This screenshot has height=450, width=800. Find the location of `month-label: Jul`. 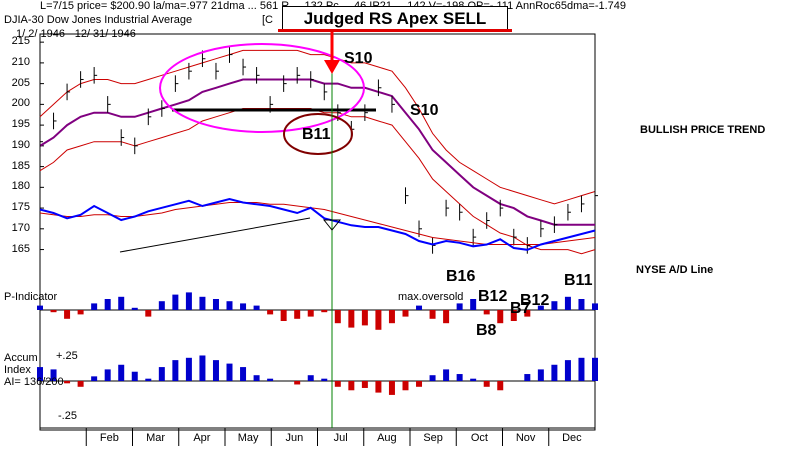

month-label: Jul is located at coordinates (340, 438).